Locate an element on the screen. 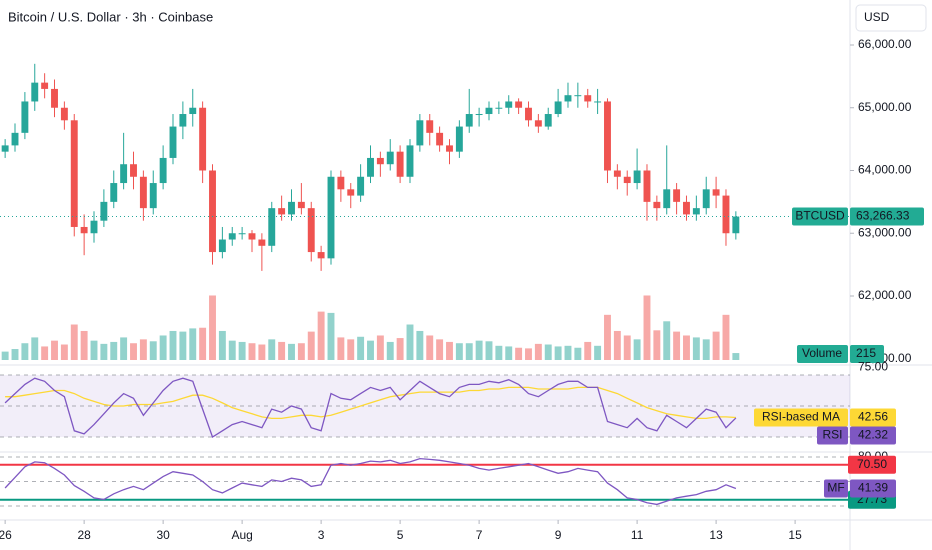  level-label: 70.50 is located at coordinates (872, 464).